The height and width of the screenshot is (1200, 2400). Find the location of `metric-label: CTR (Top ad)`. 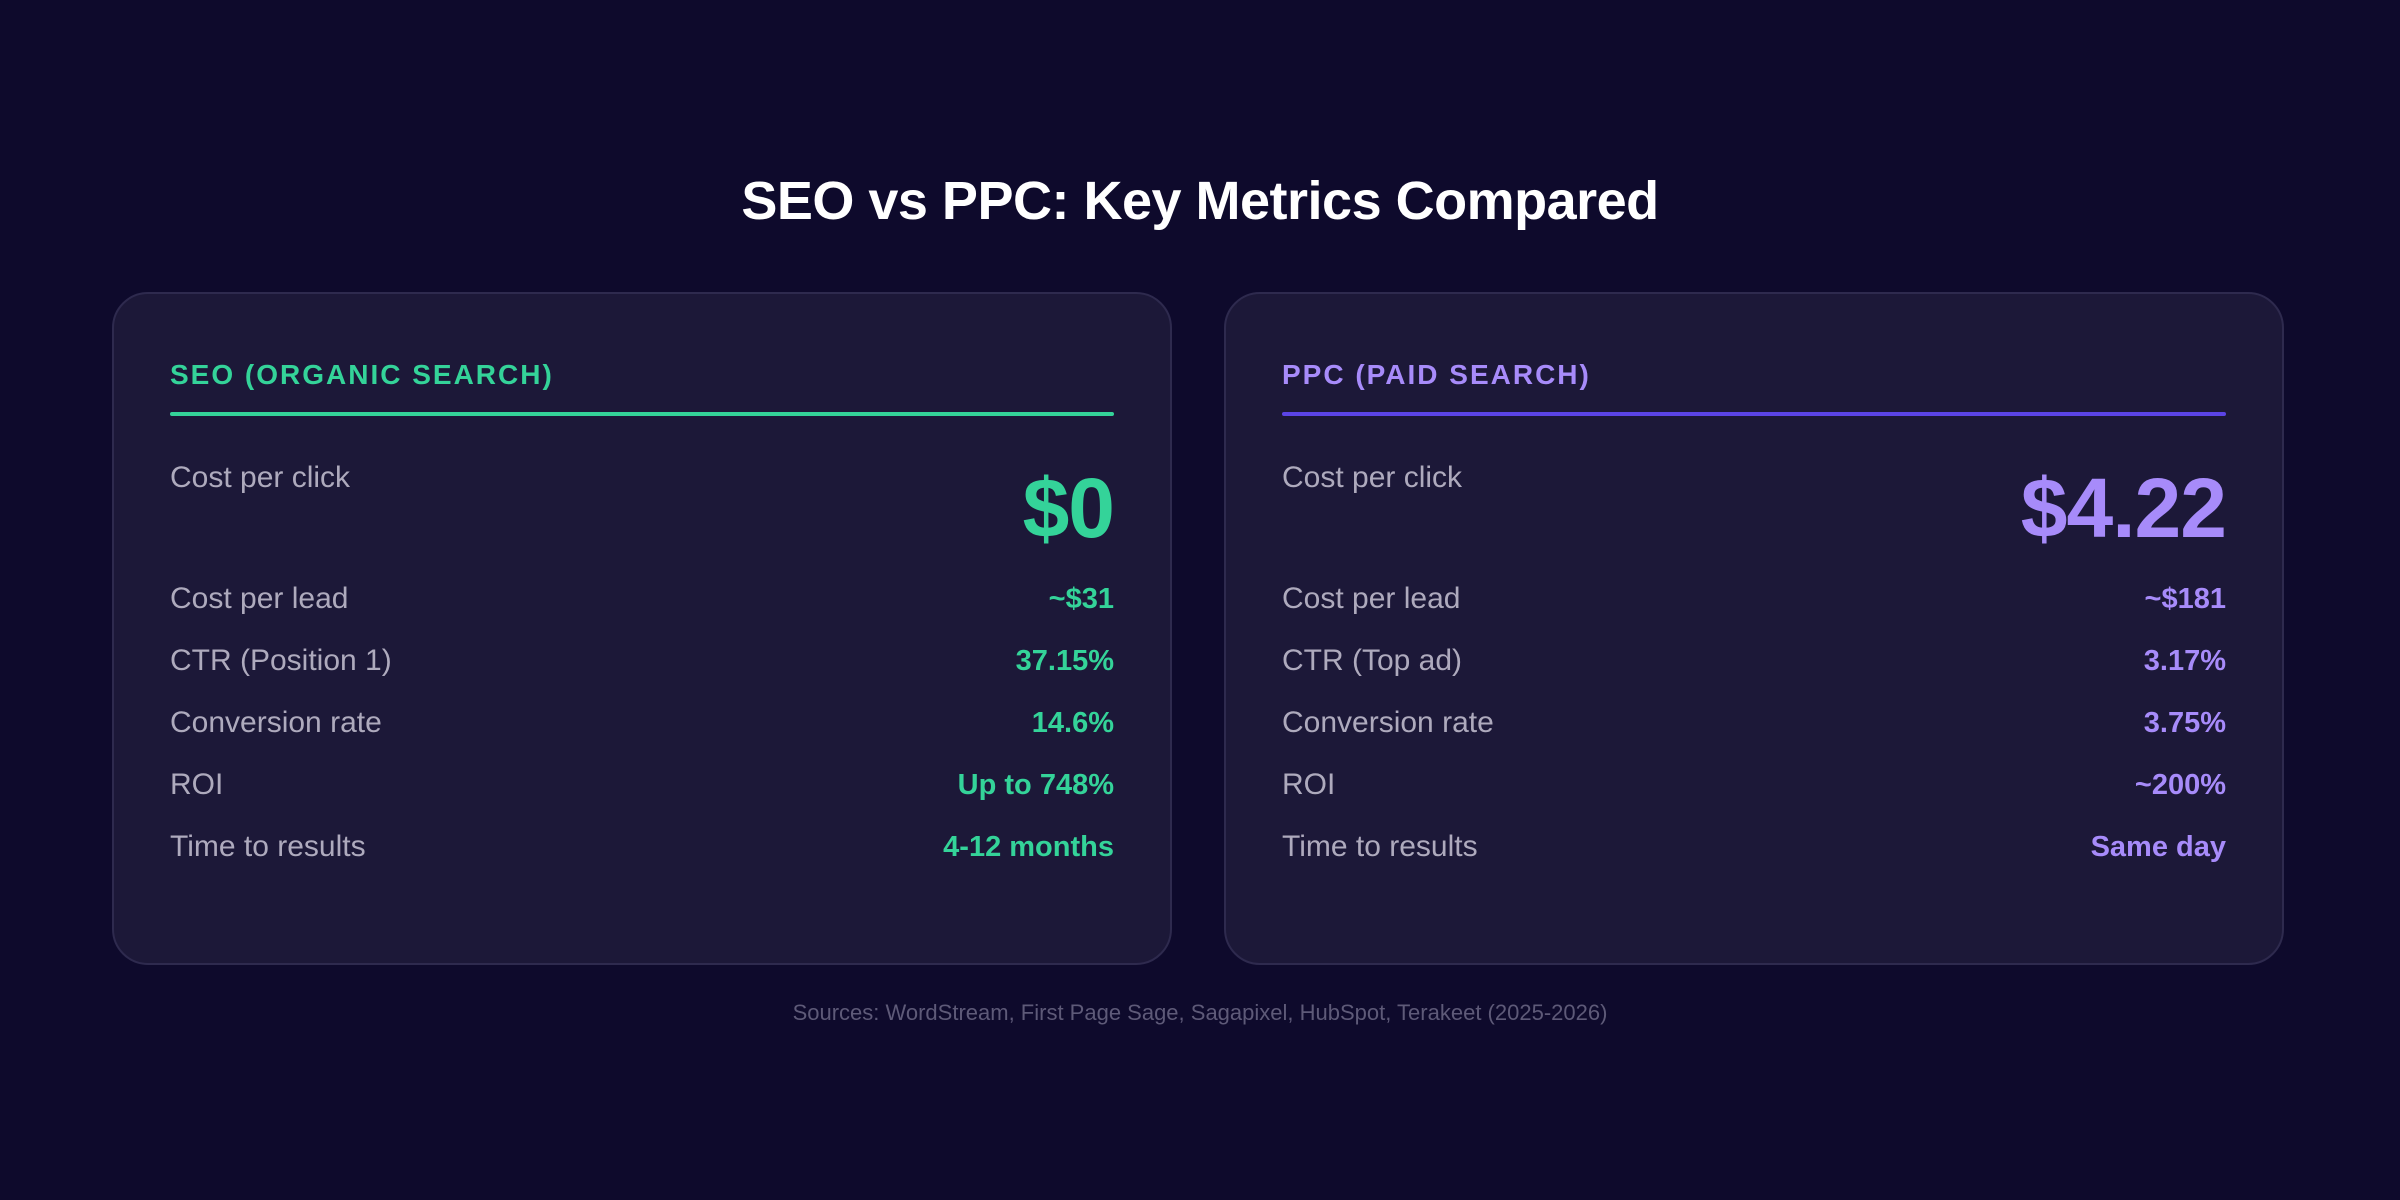

metric-label: CTR (Top ad) is located at coordinates (1372, 660).